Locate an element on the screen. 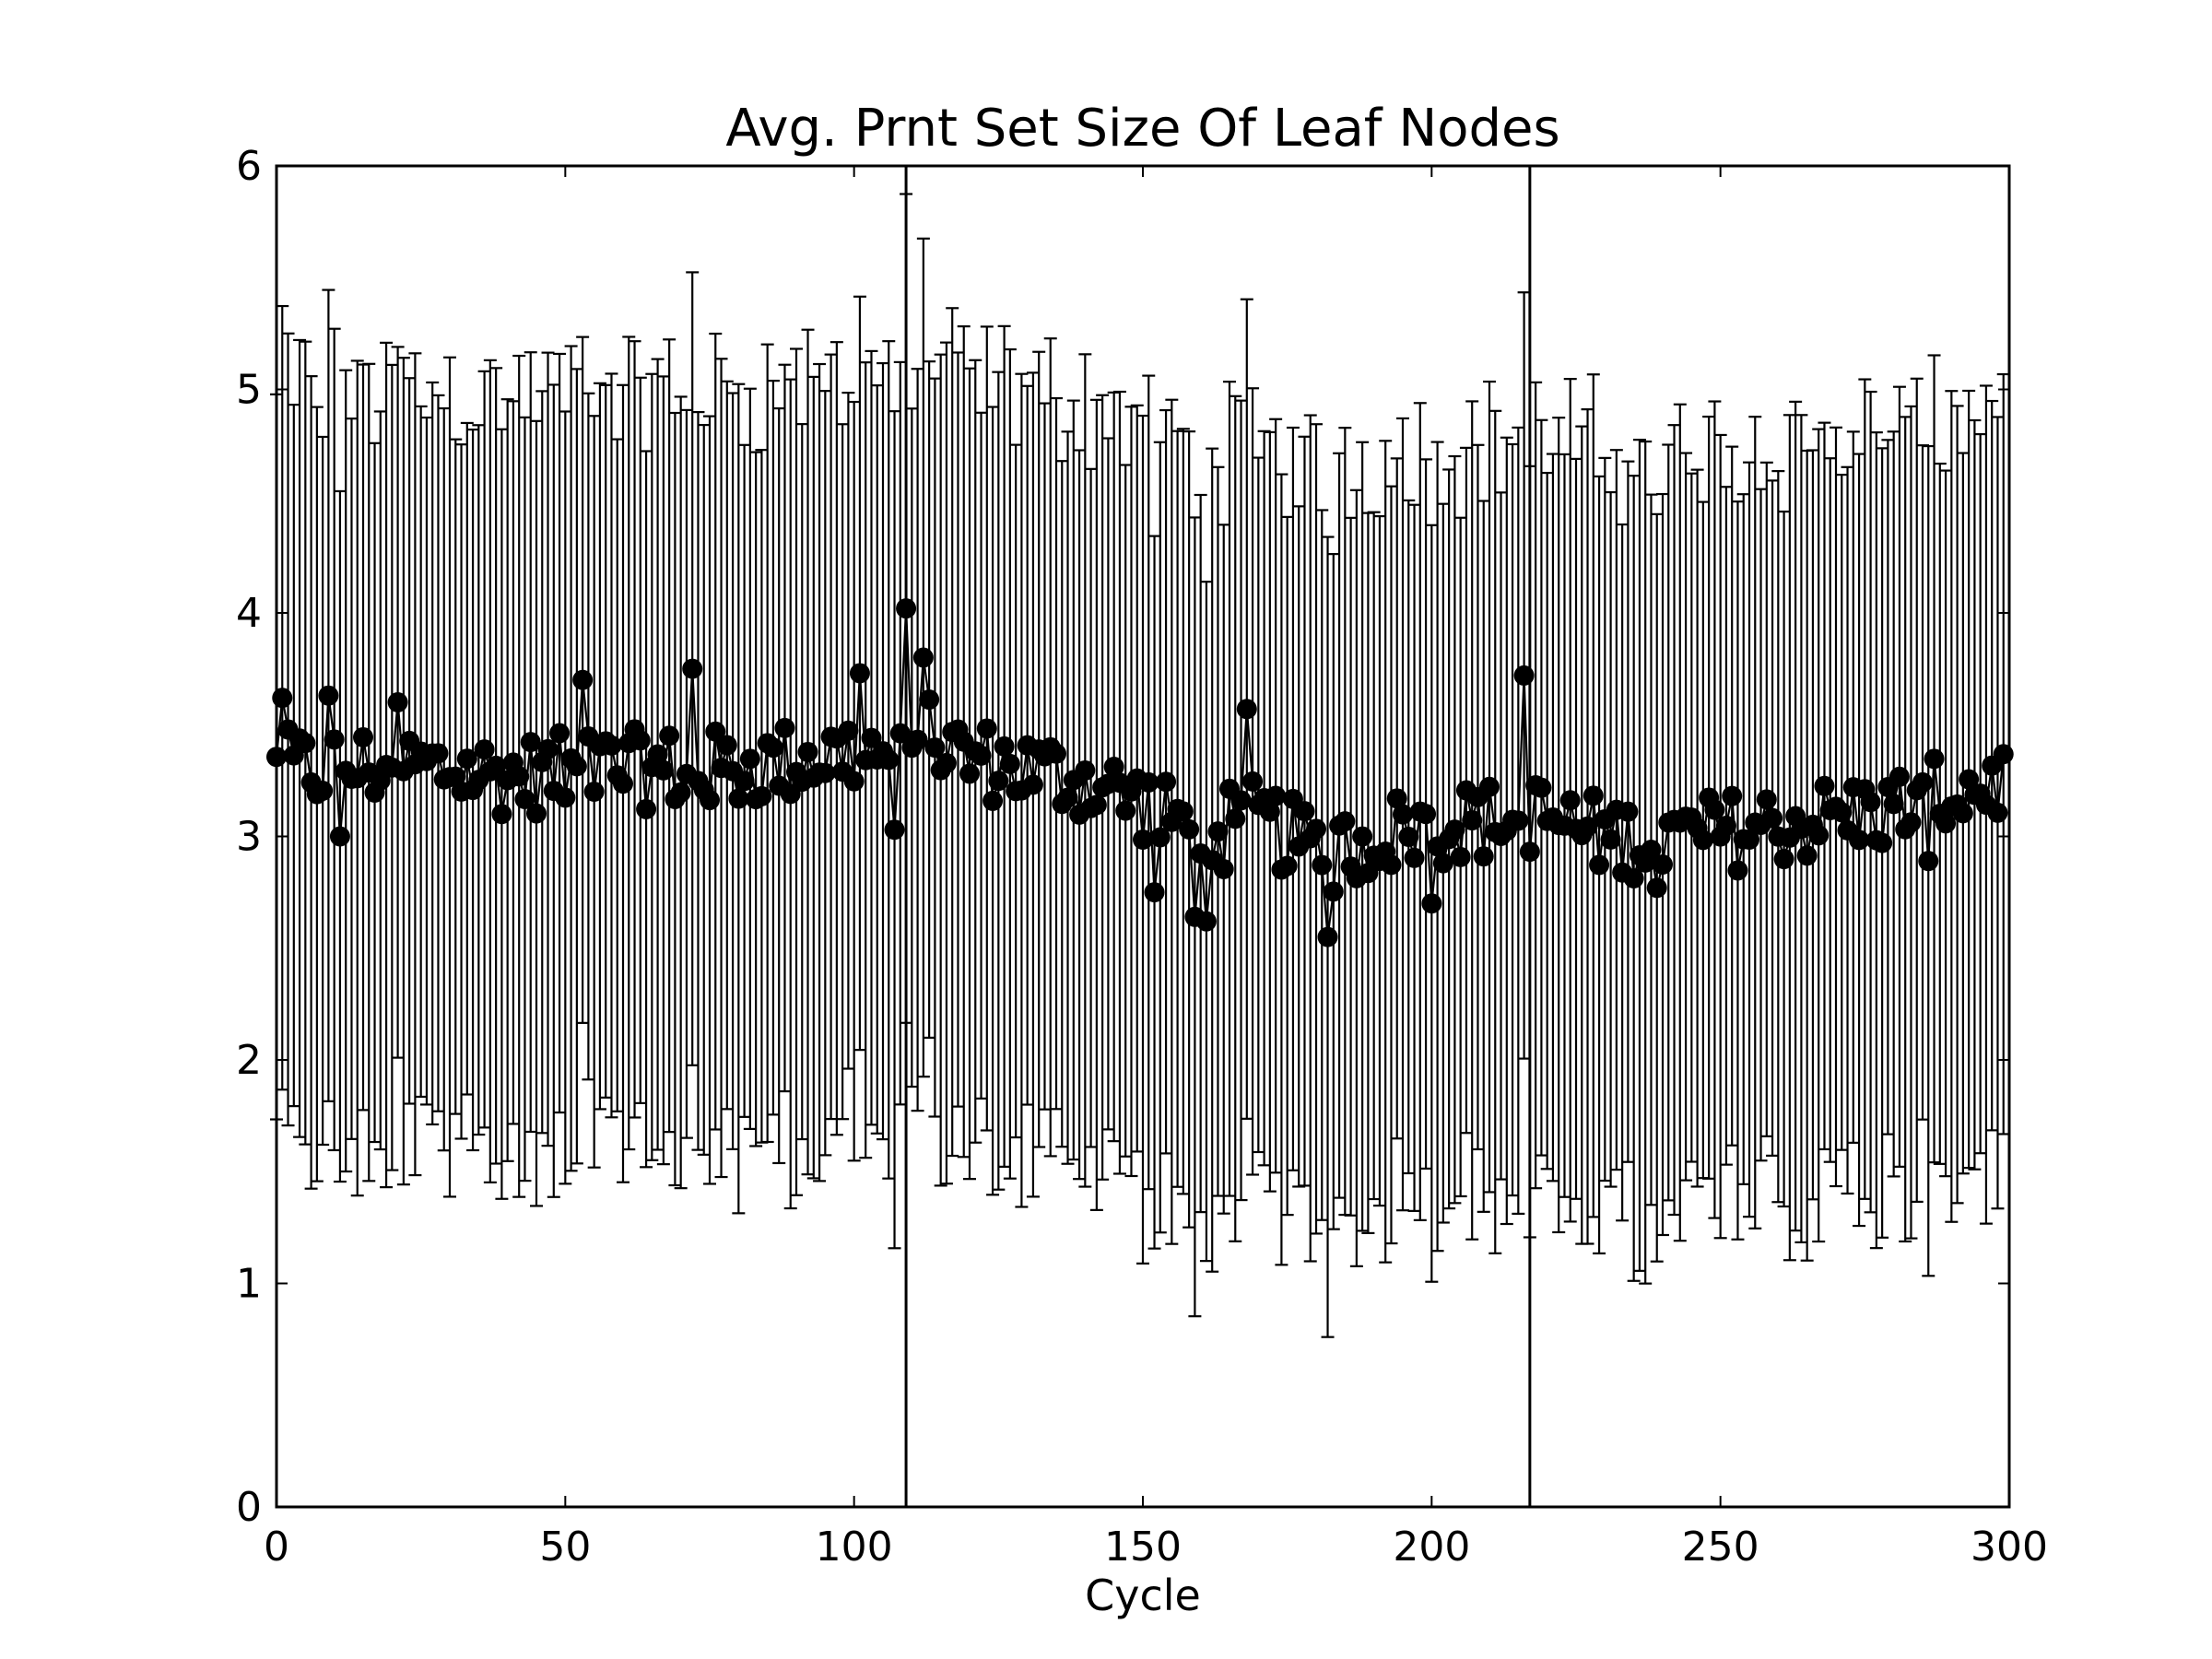 Image resolution: width=2212 pixels, height=1659 pixels. x-tick-label: 0 is located at coordinates (276, 1547).